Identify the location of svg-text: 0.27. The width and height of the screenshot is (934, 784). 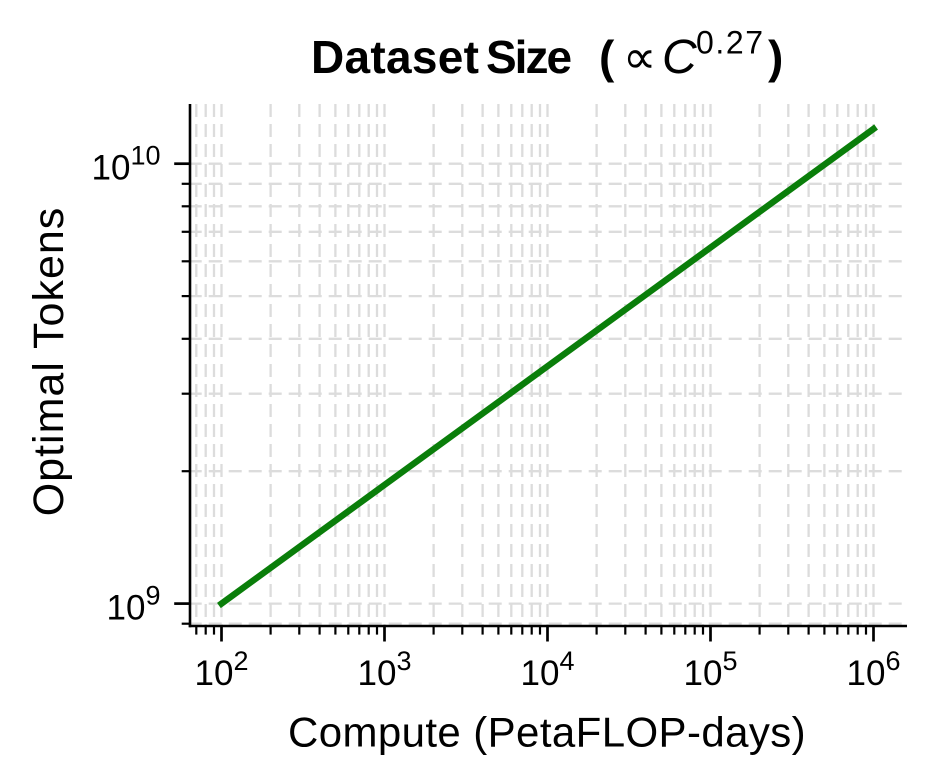
(730, 43).